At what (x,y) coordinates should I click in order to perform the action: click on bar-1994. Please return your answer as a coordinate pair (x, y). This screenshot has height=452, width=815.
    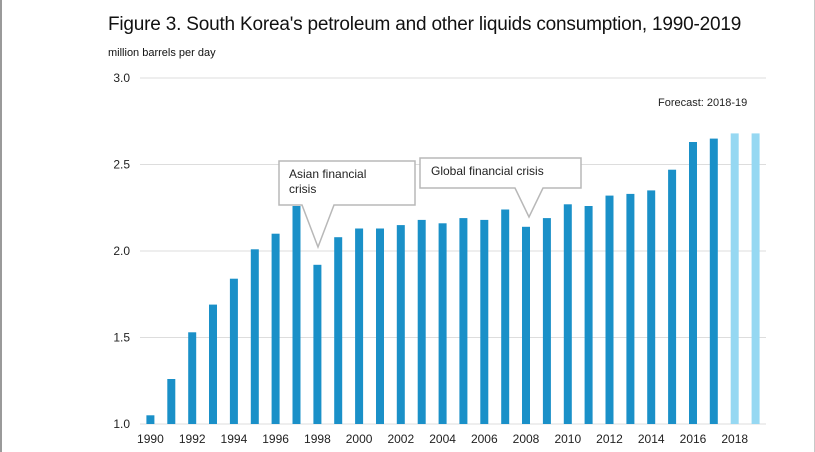
    Looking at the image, I should click on (233, 351).